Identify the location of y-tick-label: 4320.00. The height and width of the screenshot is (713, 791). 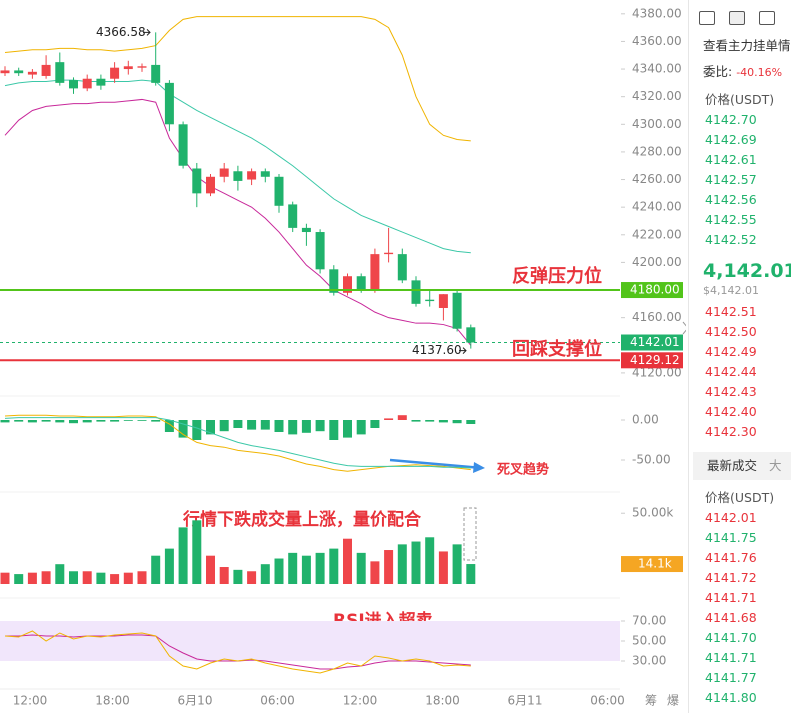
(657, 96).